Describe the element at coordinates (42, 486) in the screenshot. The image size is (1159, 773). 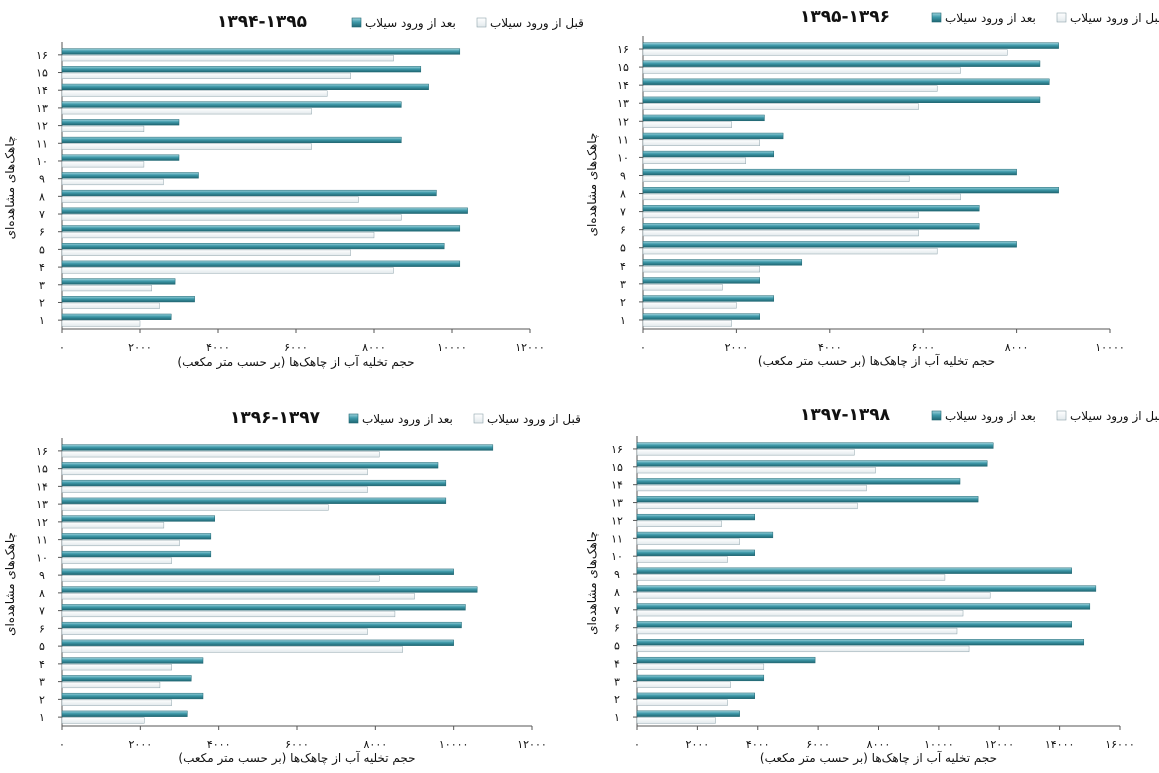
I see `y-tick-label: ۱۴` at that location.